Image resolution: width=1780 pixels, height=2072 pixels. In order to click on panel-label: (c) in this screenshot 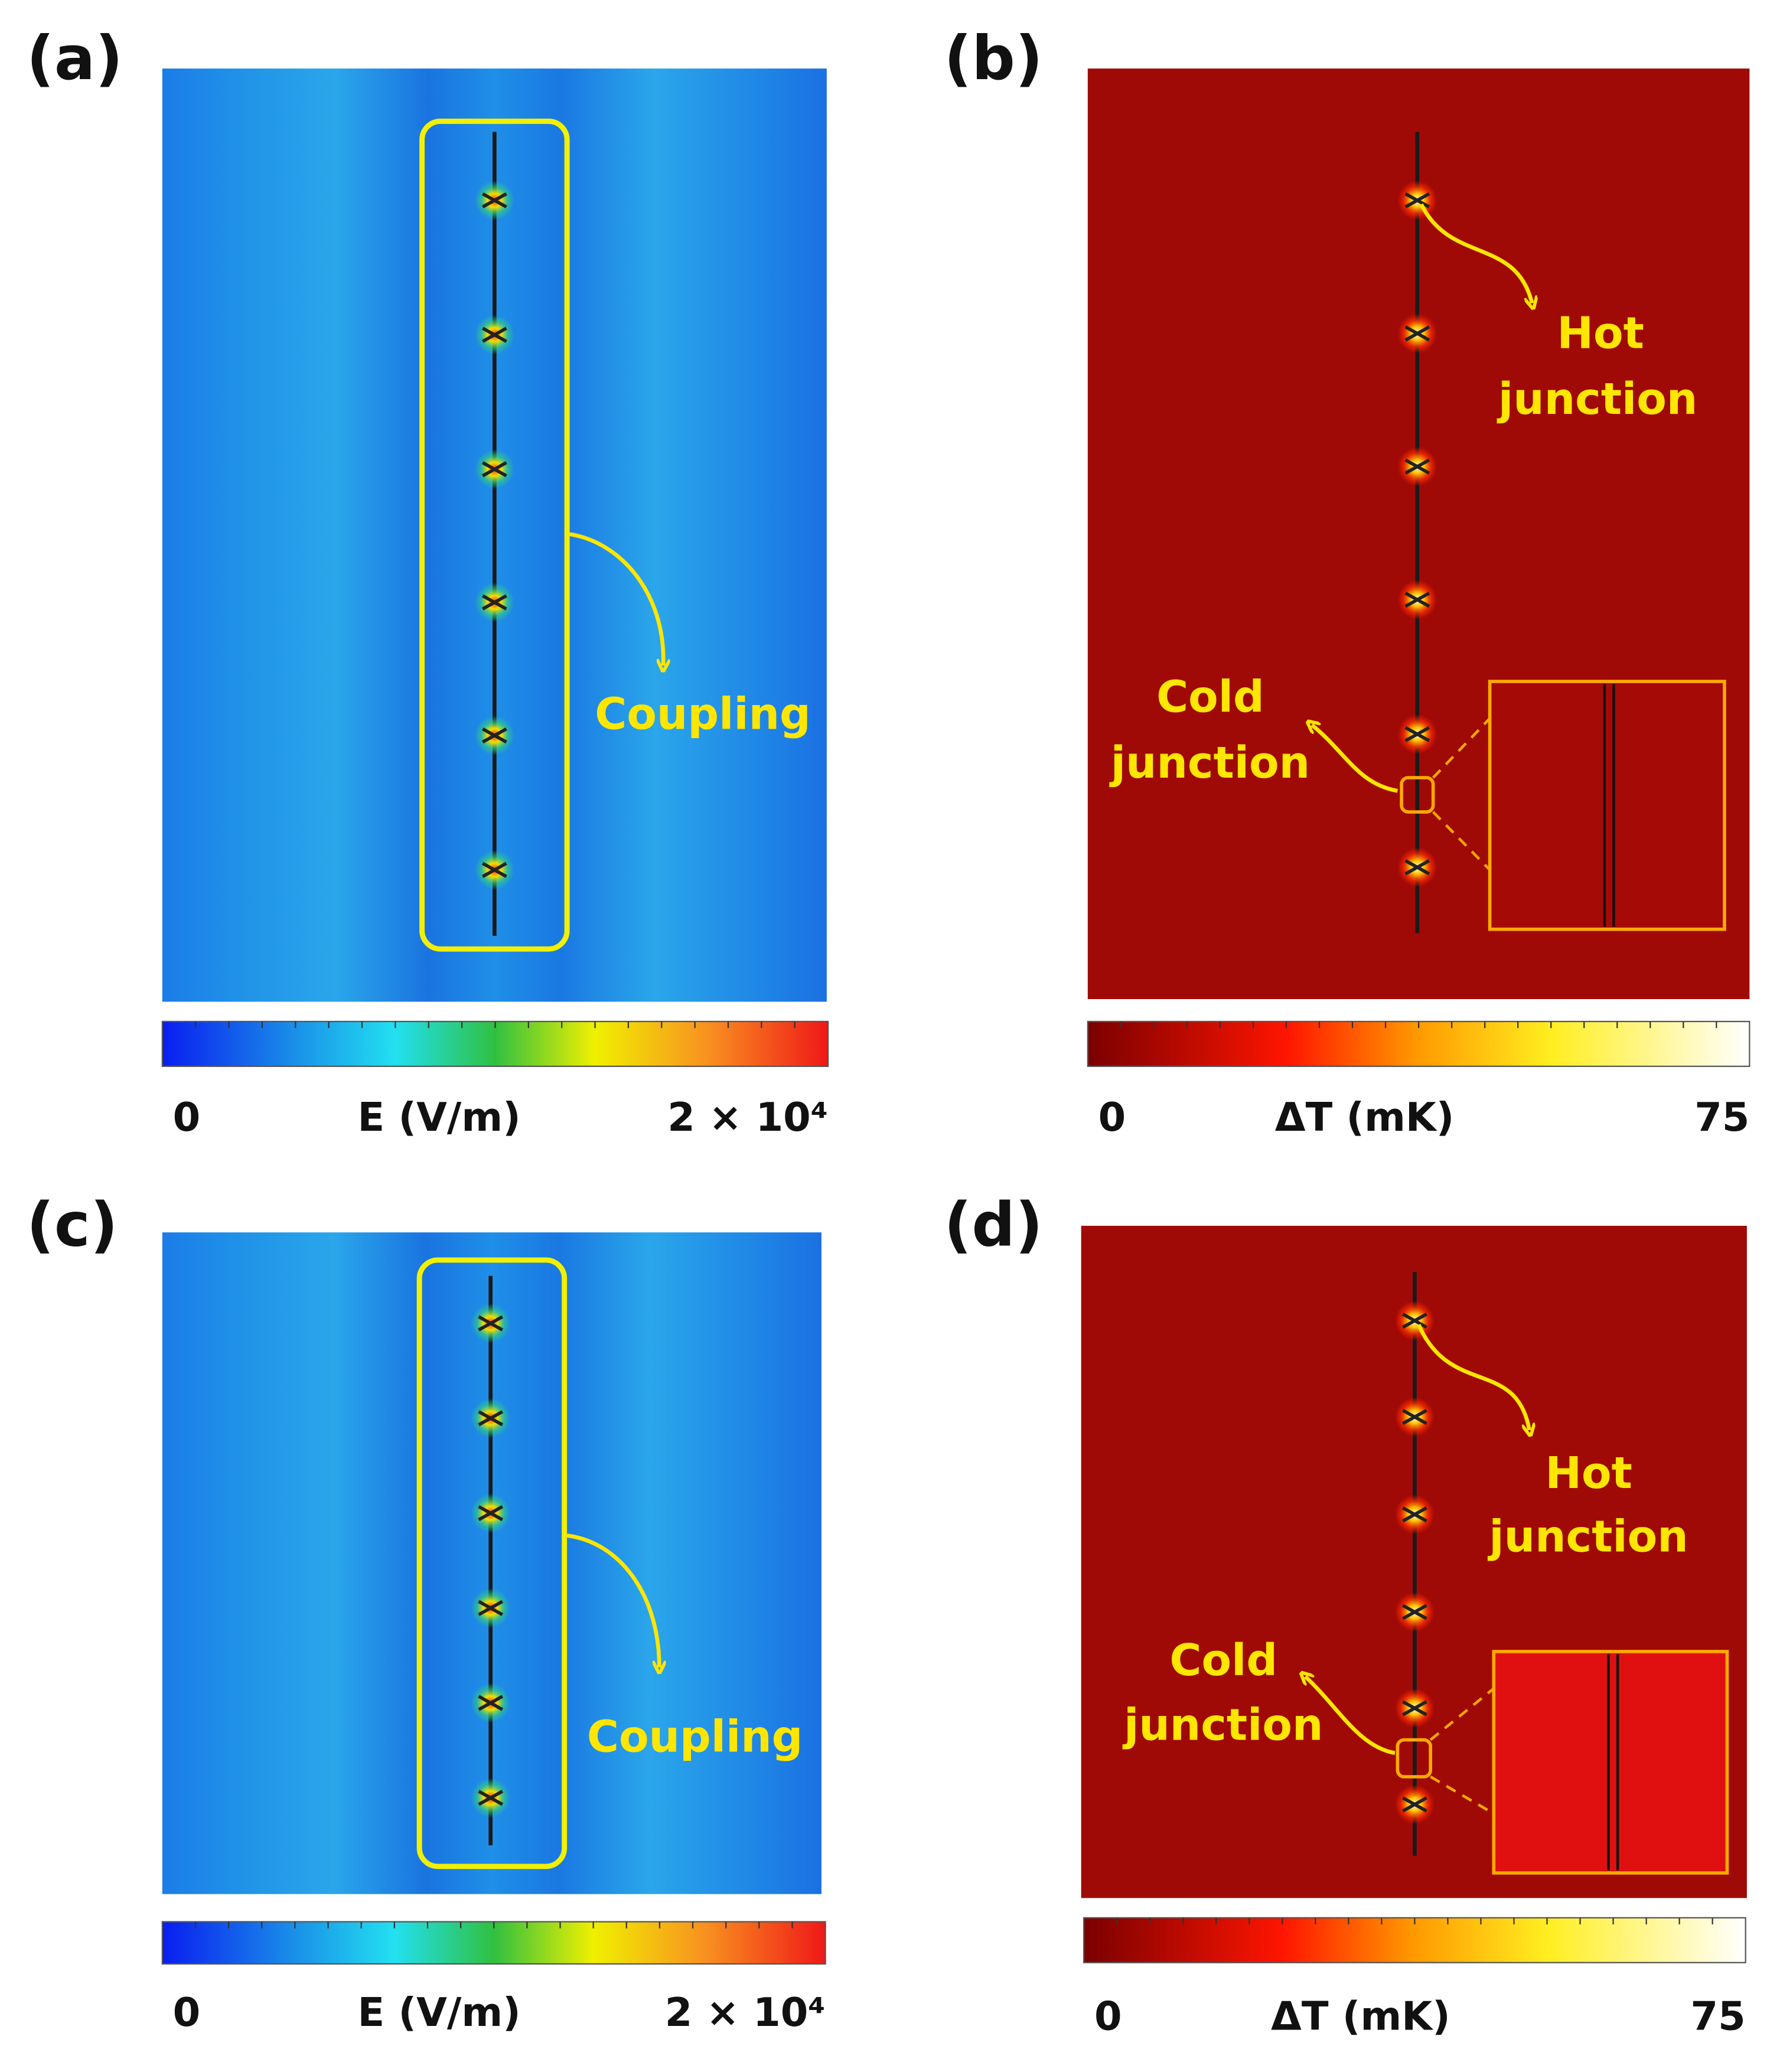, I will do `click(72, 1225)`.